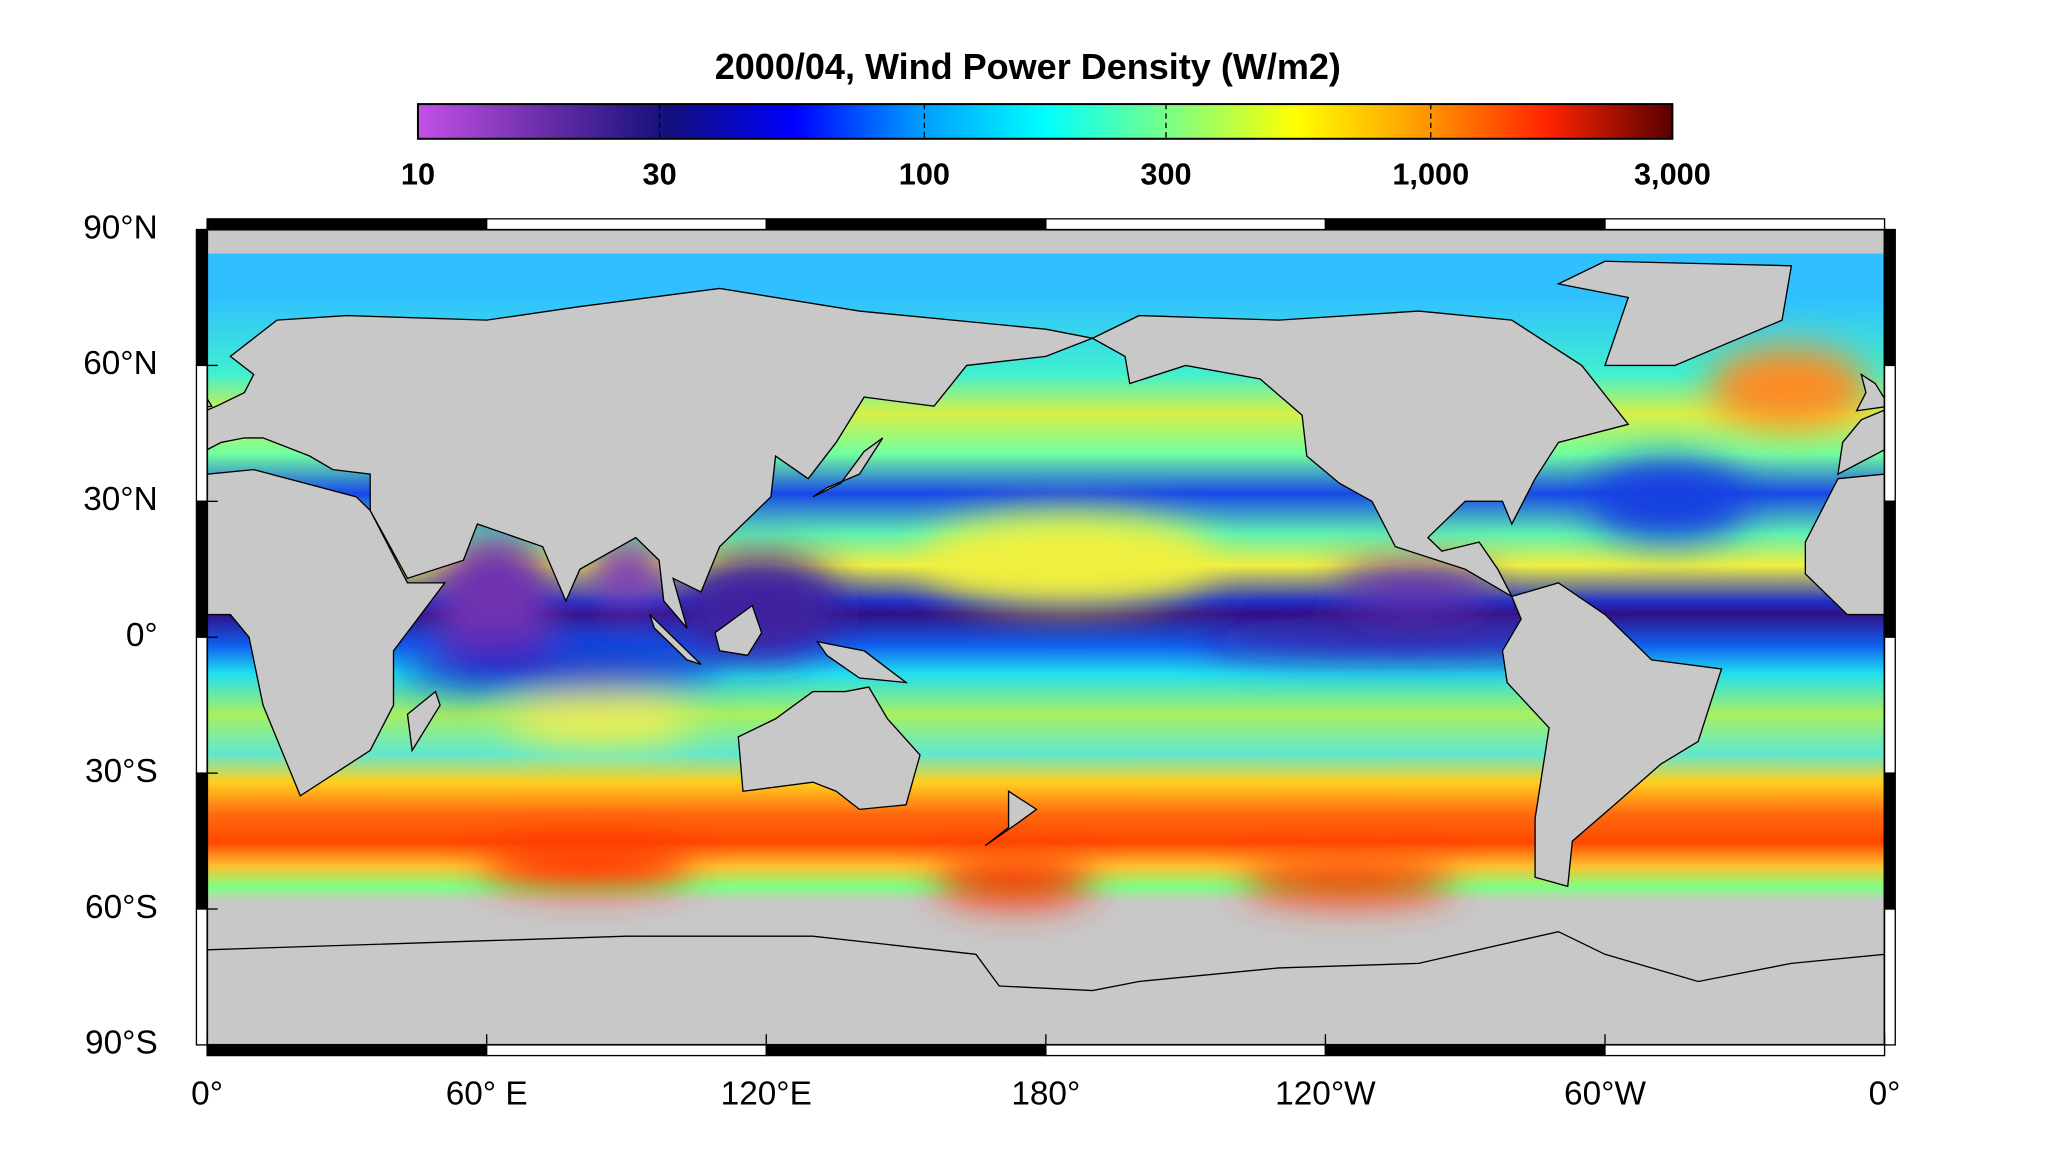 The image size is (2069, 1149). What do you see at coordinates (1605, 1093) in the screenshot?
I see `x-tick-label: 60°W` at bounding box center [1605, 1093].